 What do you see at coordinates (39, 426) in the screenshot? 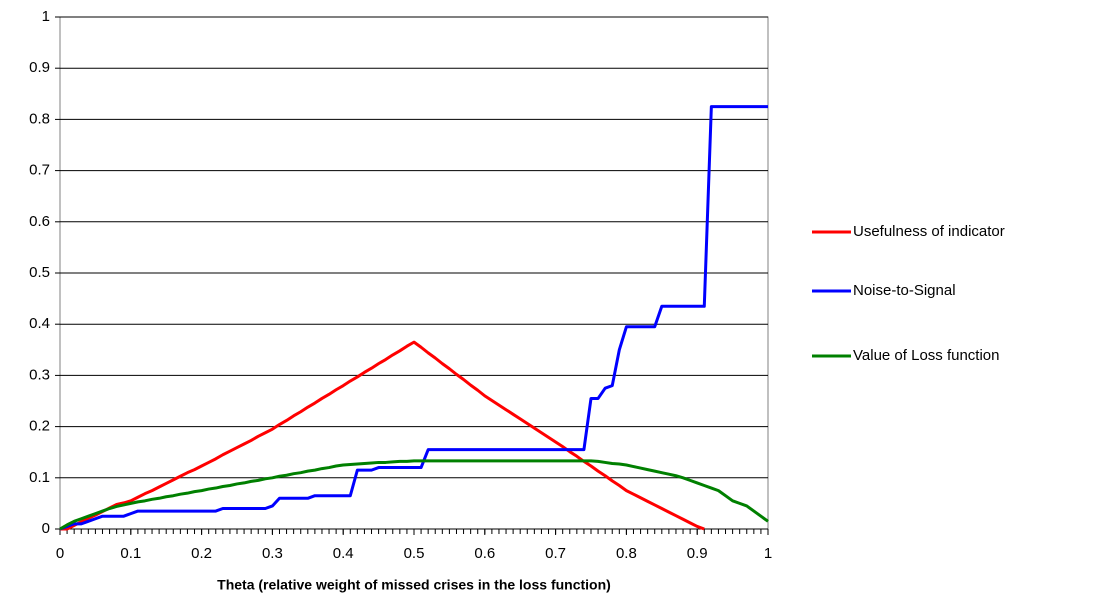
I see `y-tick-label: 0.2` at bounding box center [39, 426].